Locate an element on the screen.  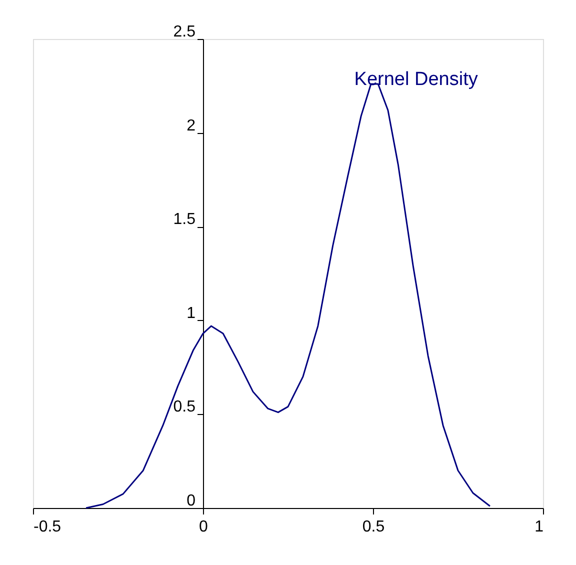
y-tick-label: 0 is located at coordinates (191, 501).